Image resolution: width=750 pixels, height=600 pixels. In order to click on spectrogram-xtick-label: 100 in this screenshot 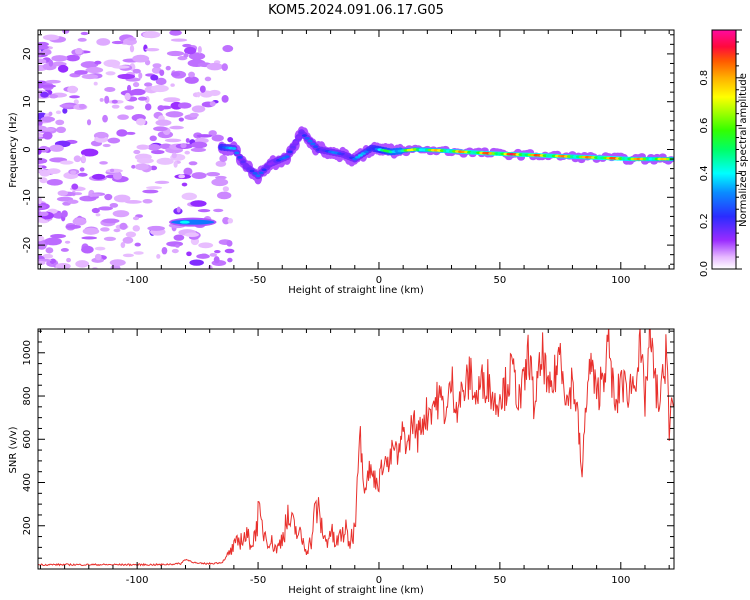, I will do `click(620, 280)`.